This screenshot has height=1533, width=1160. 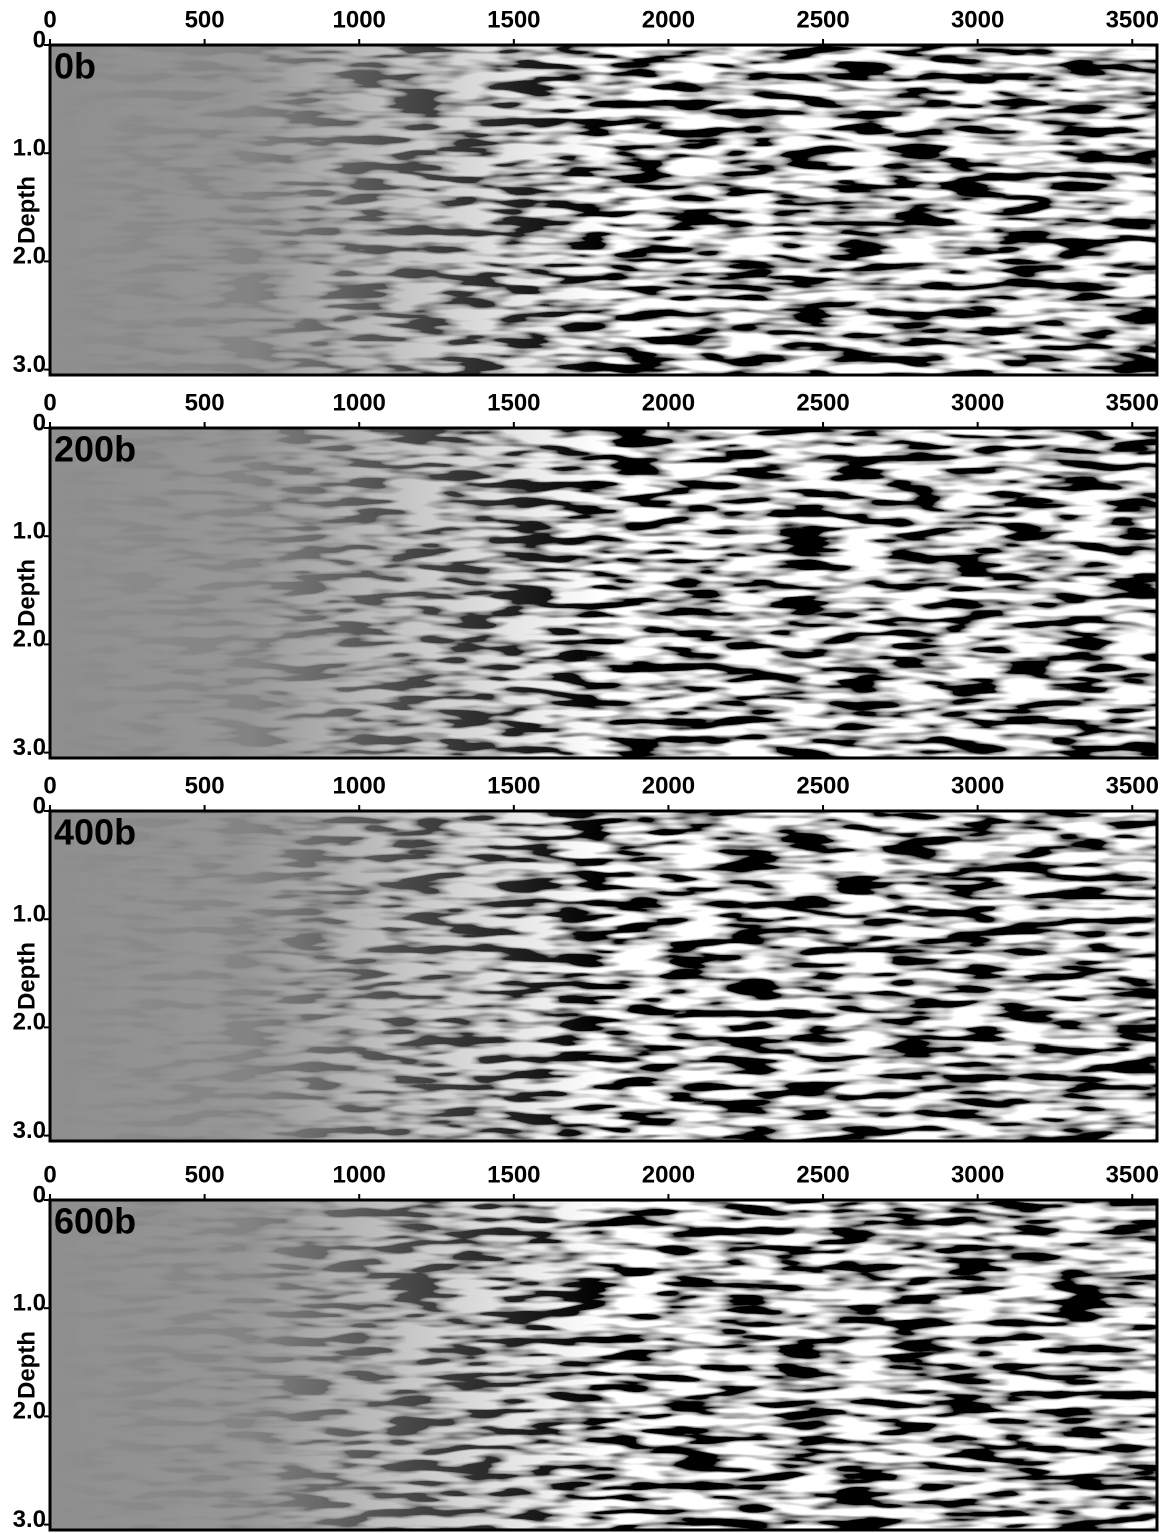 I want to click on panel-label: 600b, so click(x=95, y=1221).